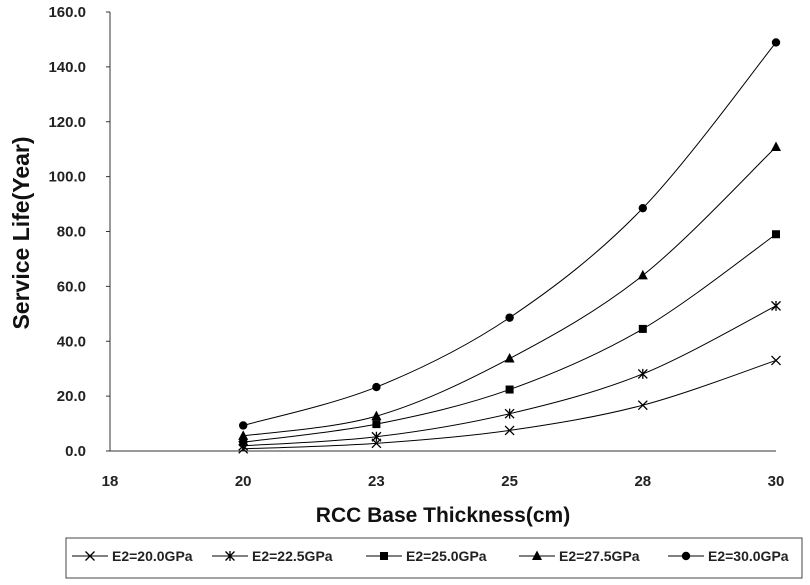 The height and width of the screenshot is (585, 810). What do you see at coordinates (71, 341) in the screenshot?
I see `y-tick-label: 40.0` at bounding box center [71, 341].